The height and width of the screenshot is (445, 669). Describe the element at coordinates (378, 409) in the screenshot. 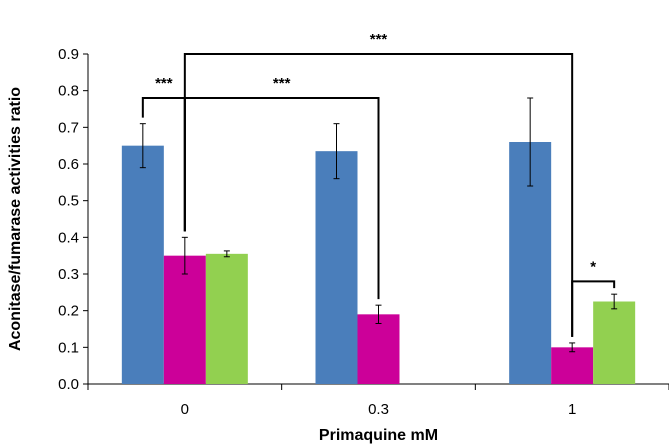

I see `x-tick-label: 0.3` at that location.